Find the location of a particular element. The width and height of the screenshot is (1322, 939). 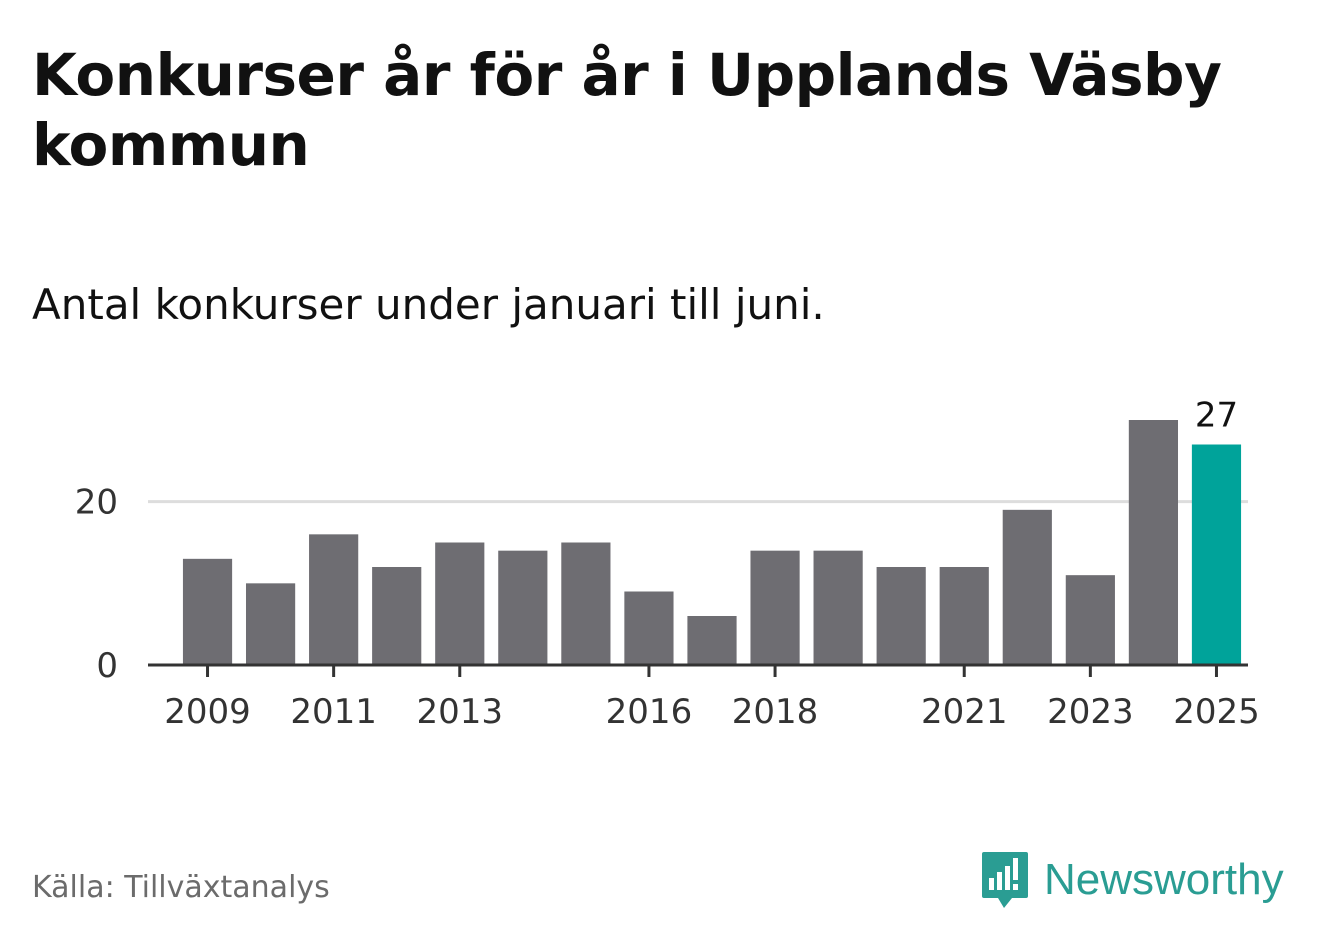

x-tick-label: 2016 is located at coordinates (649, 712).